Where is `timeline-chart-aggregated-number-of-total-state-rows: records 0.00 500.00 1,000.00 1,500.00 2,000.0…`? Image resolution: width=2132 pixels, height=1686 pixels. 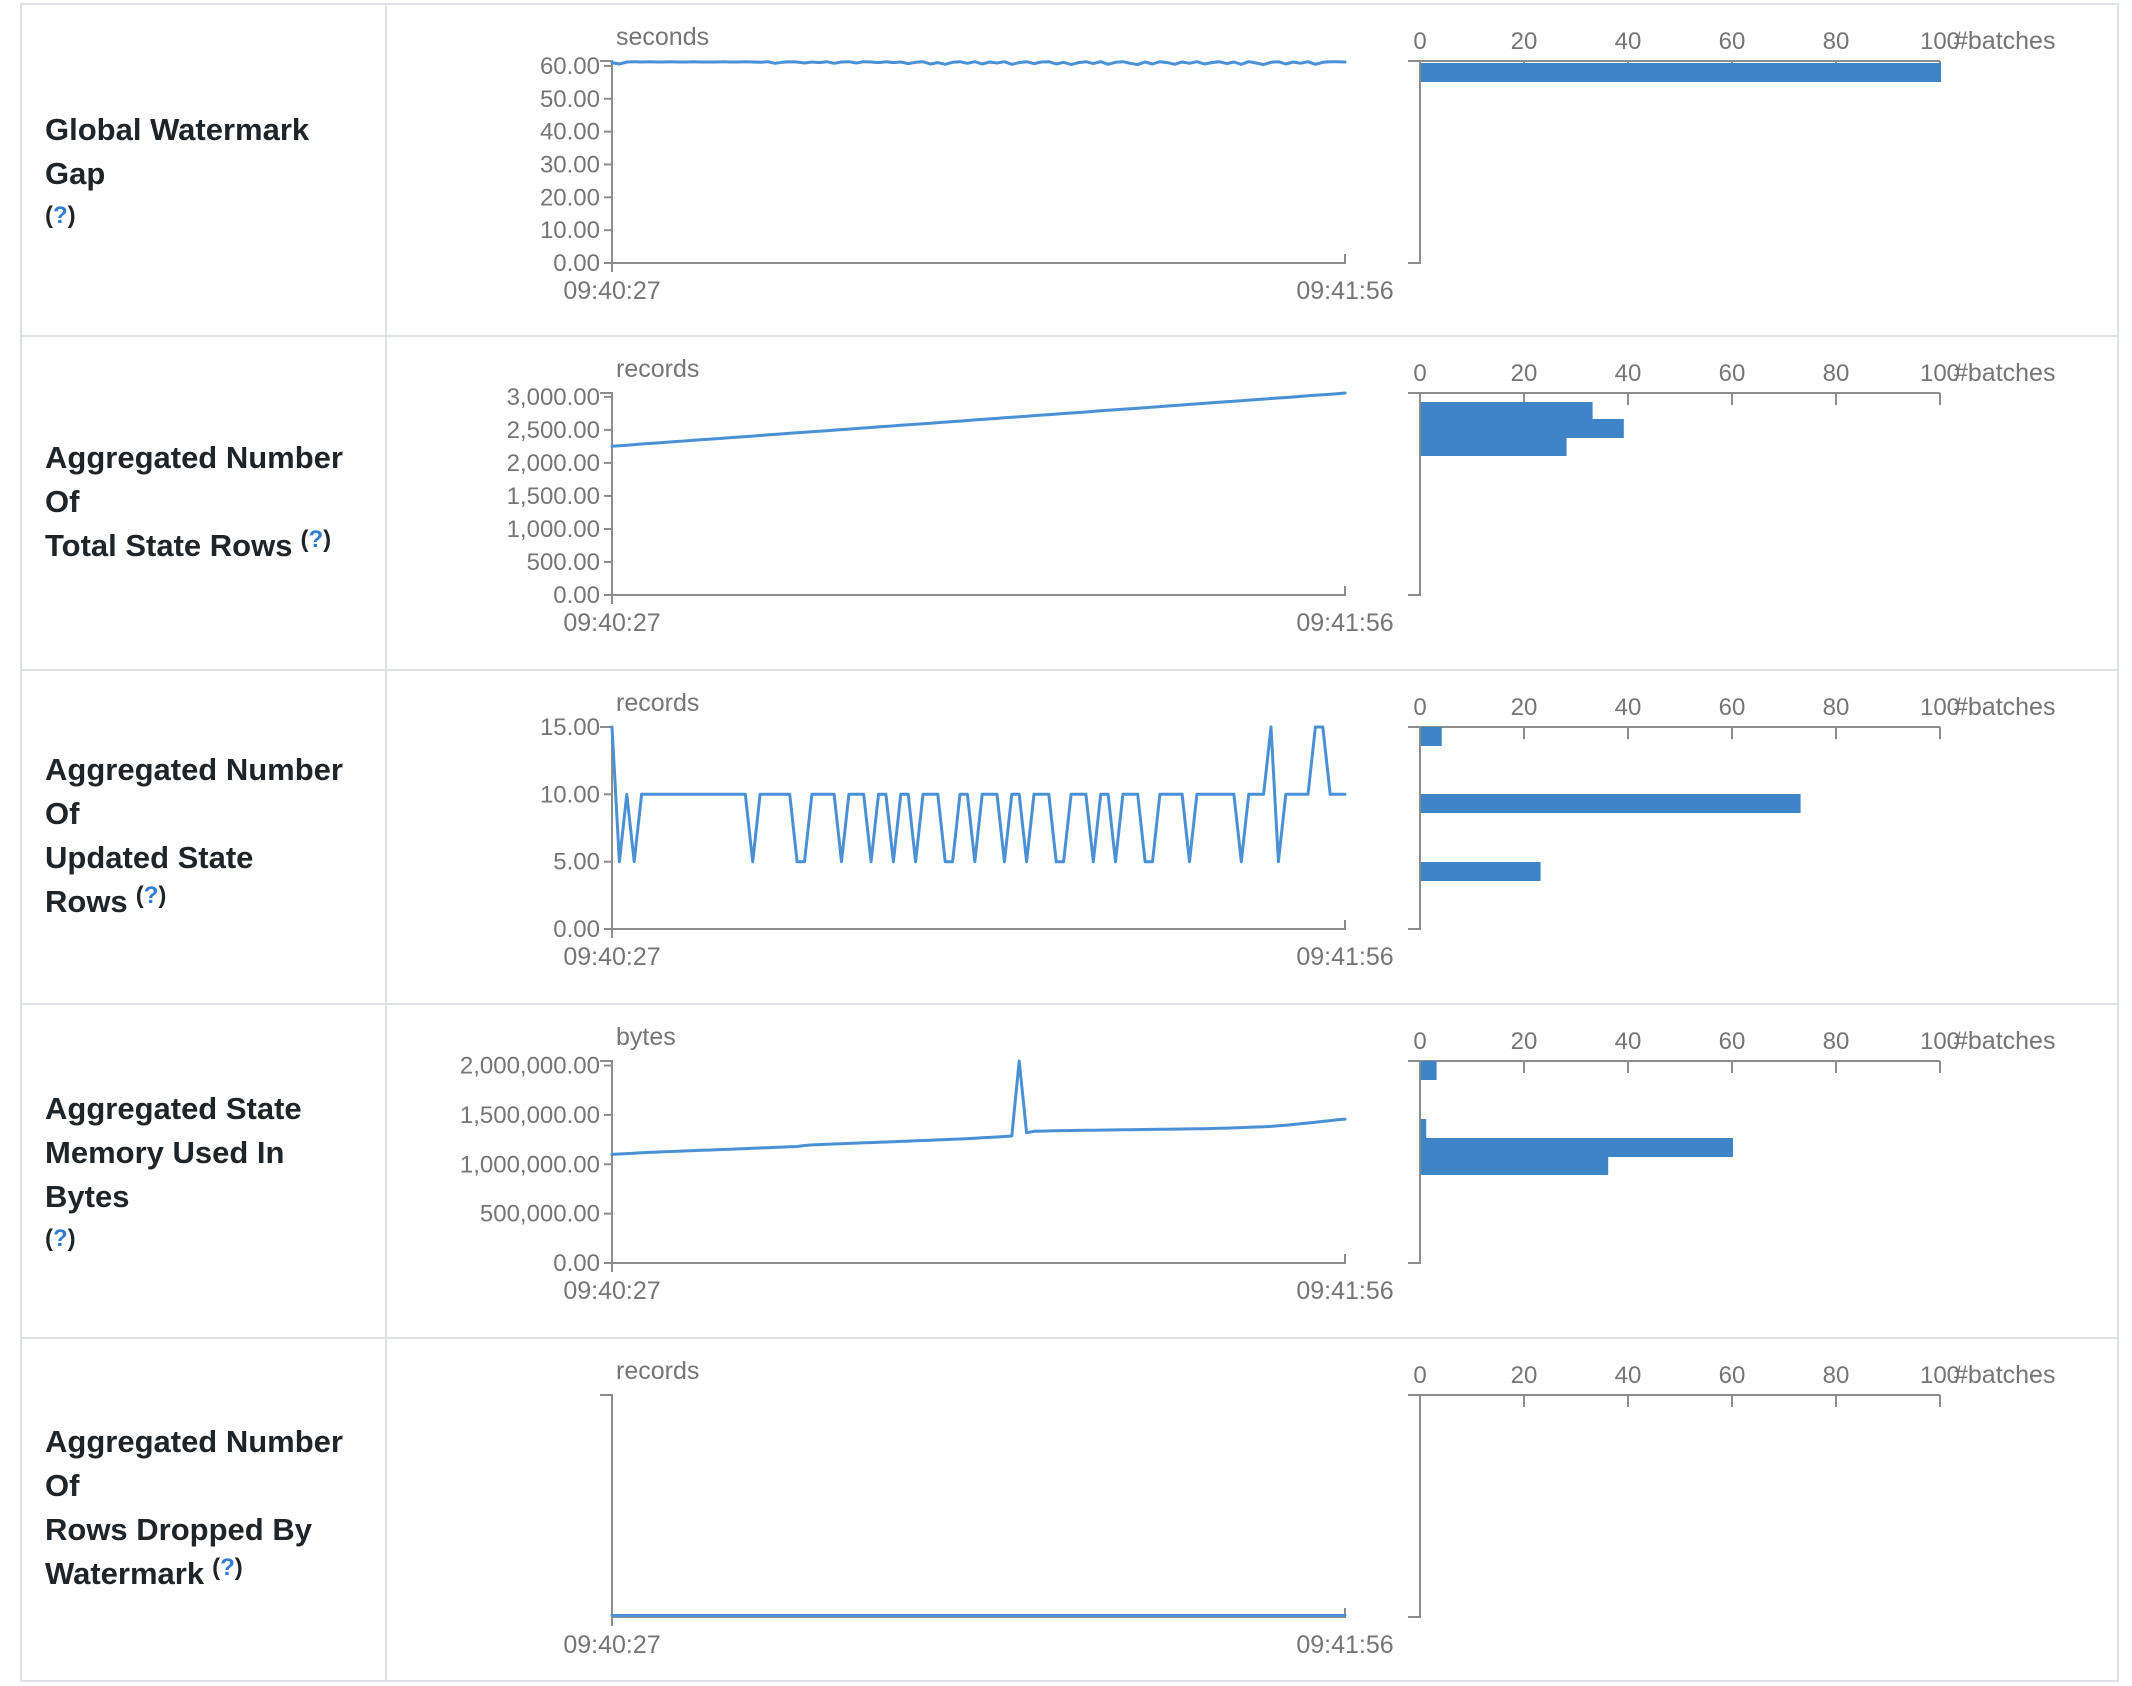 timeline-chart-aggregated-number-of-total-state-rows: records 0.00 500.00 1,000.00 1,500.00 2,000.0… is located at coordinates (950, 496).